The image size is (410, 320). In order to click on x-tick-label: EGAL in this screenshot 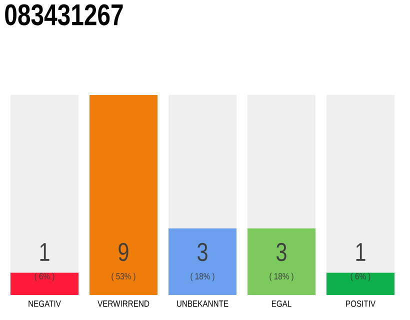, I will do `click(282, 303)`.